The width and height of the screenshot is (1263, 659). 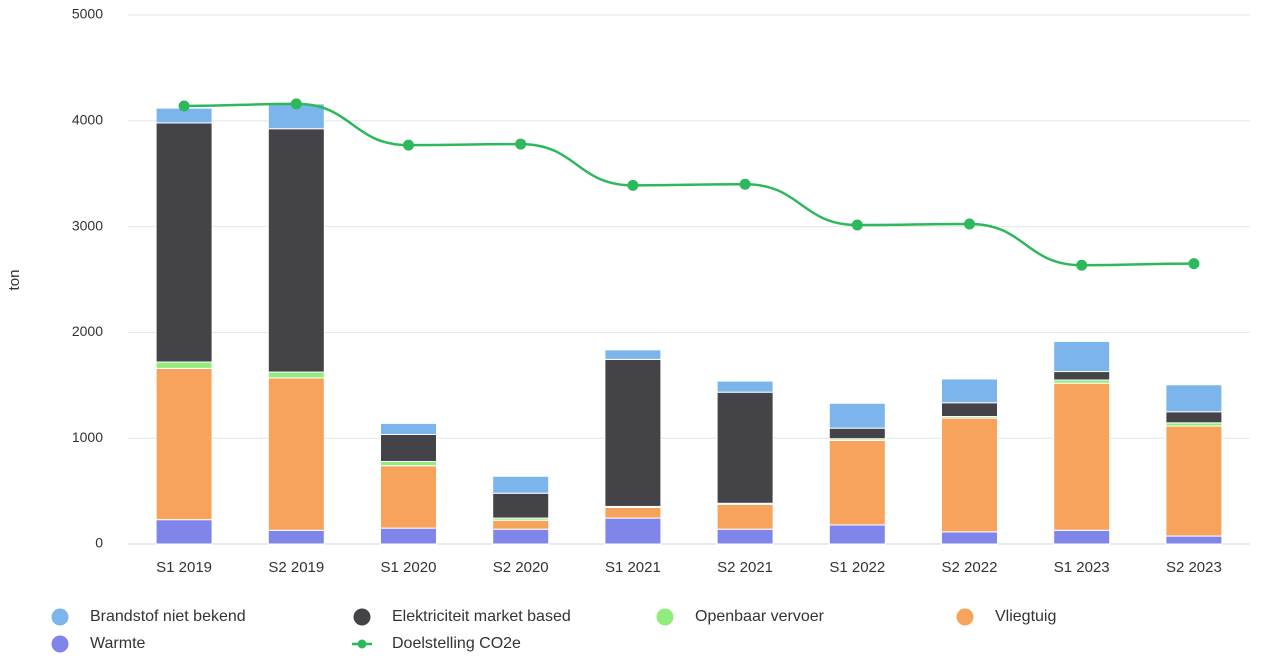 What do you see at coordinates (1025, 616) in the screenshot?
I see `legend-label: Vliegtuig` at bounding box center [1025, 616].